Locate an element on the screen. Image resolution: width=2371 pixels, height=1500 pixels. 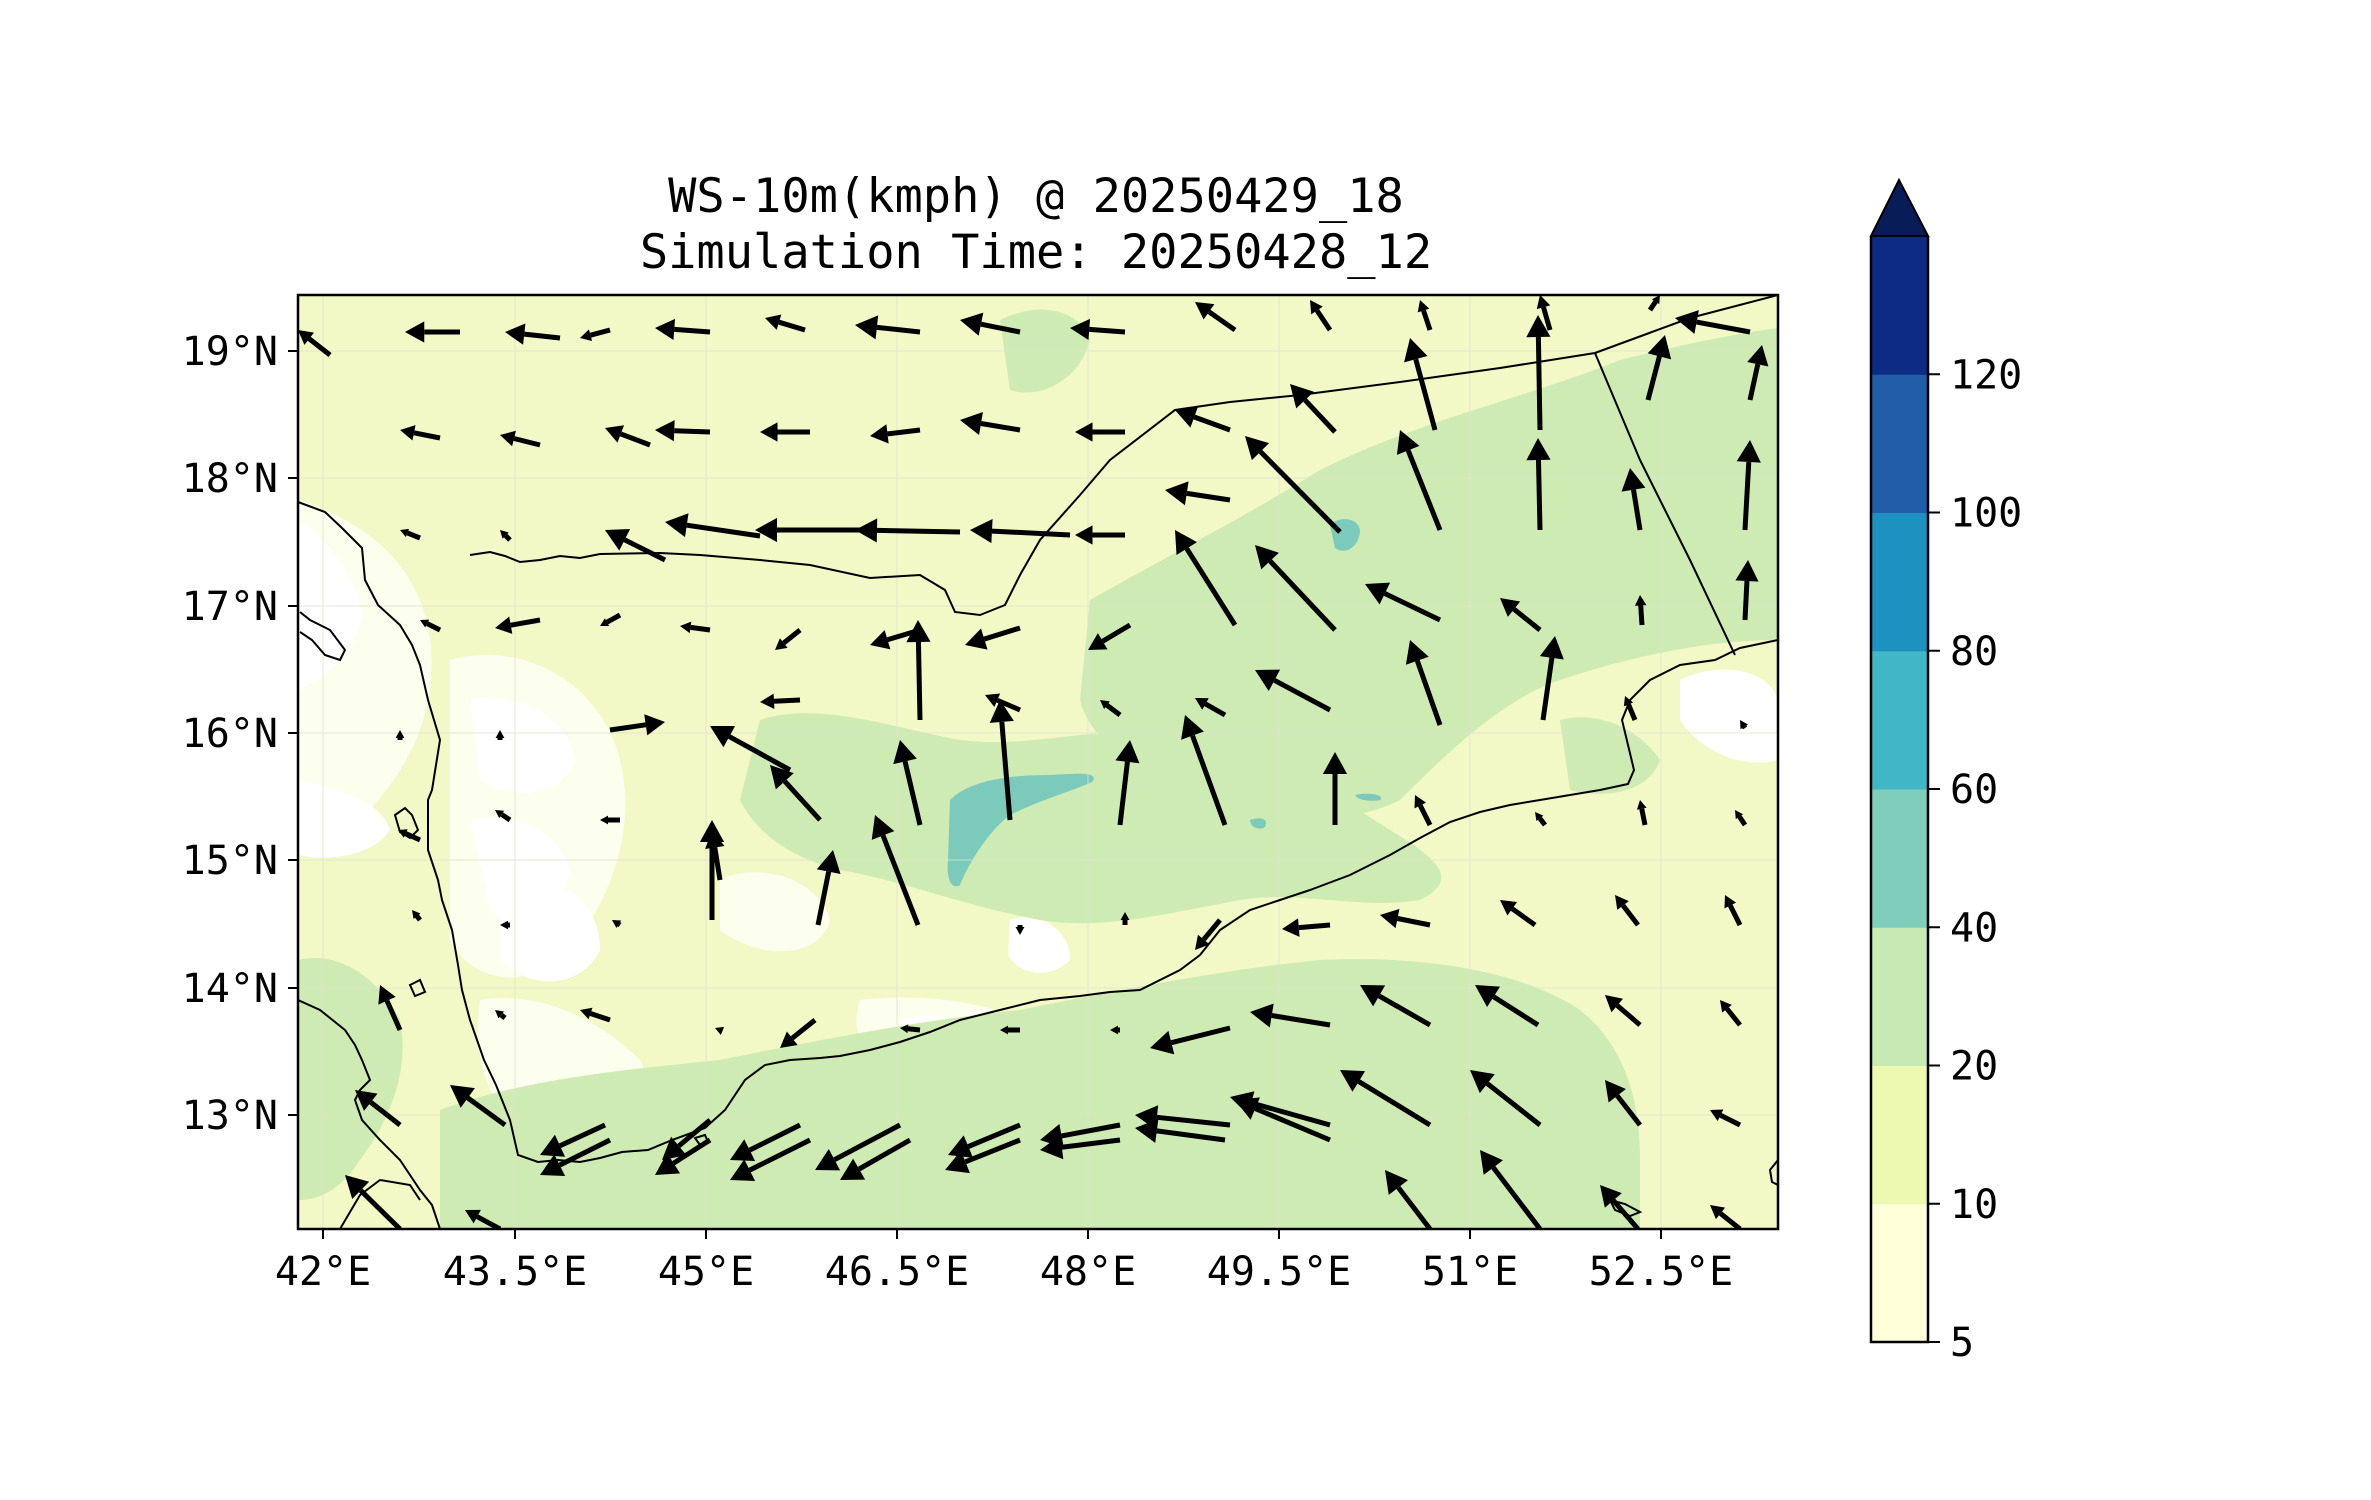
colorbar-extend-triangle is located at coordinates (1899, 207).